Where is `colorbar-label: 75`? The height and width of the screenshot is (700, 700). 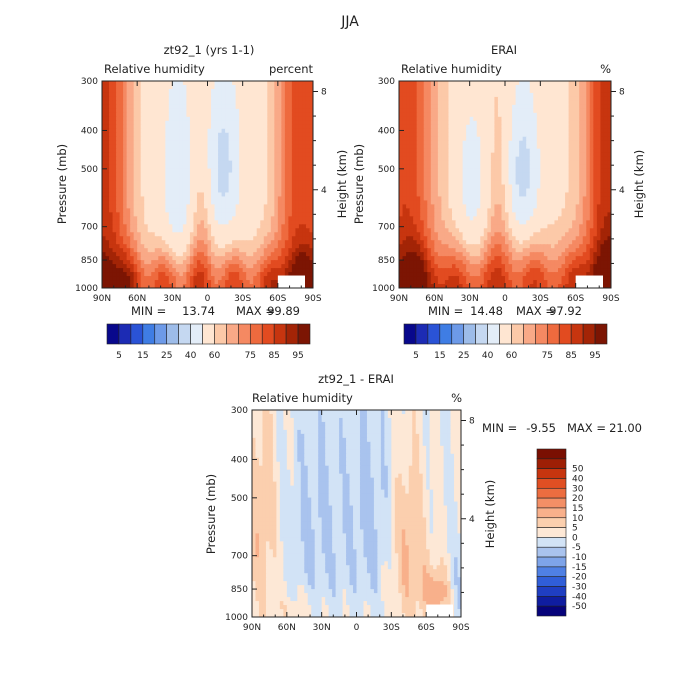
colorbar-label: 75 is located at coordinates (250, 356).